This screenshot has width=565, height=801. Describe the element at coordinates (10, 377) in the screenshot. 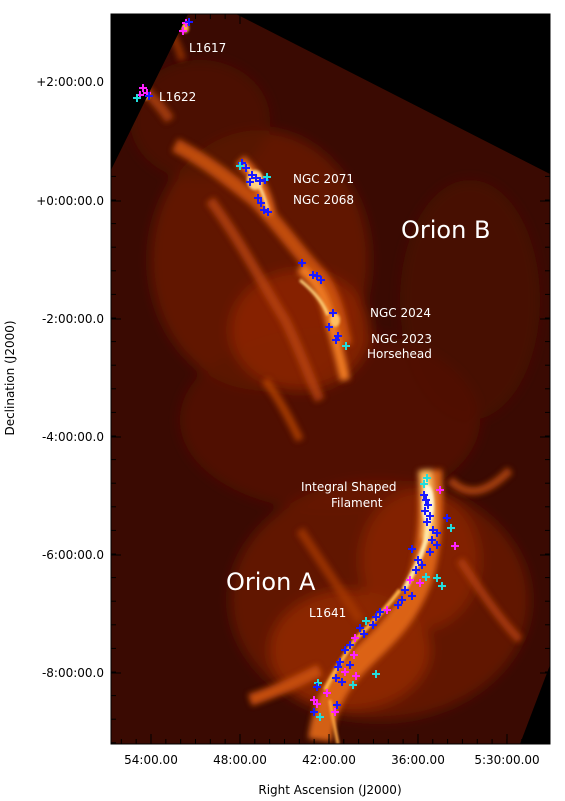

I see `y-axis-label: Declination (J2000)` at that location.